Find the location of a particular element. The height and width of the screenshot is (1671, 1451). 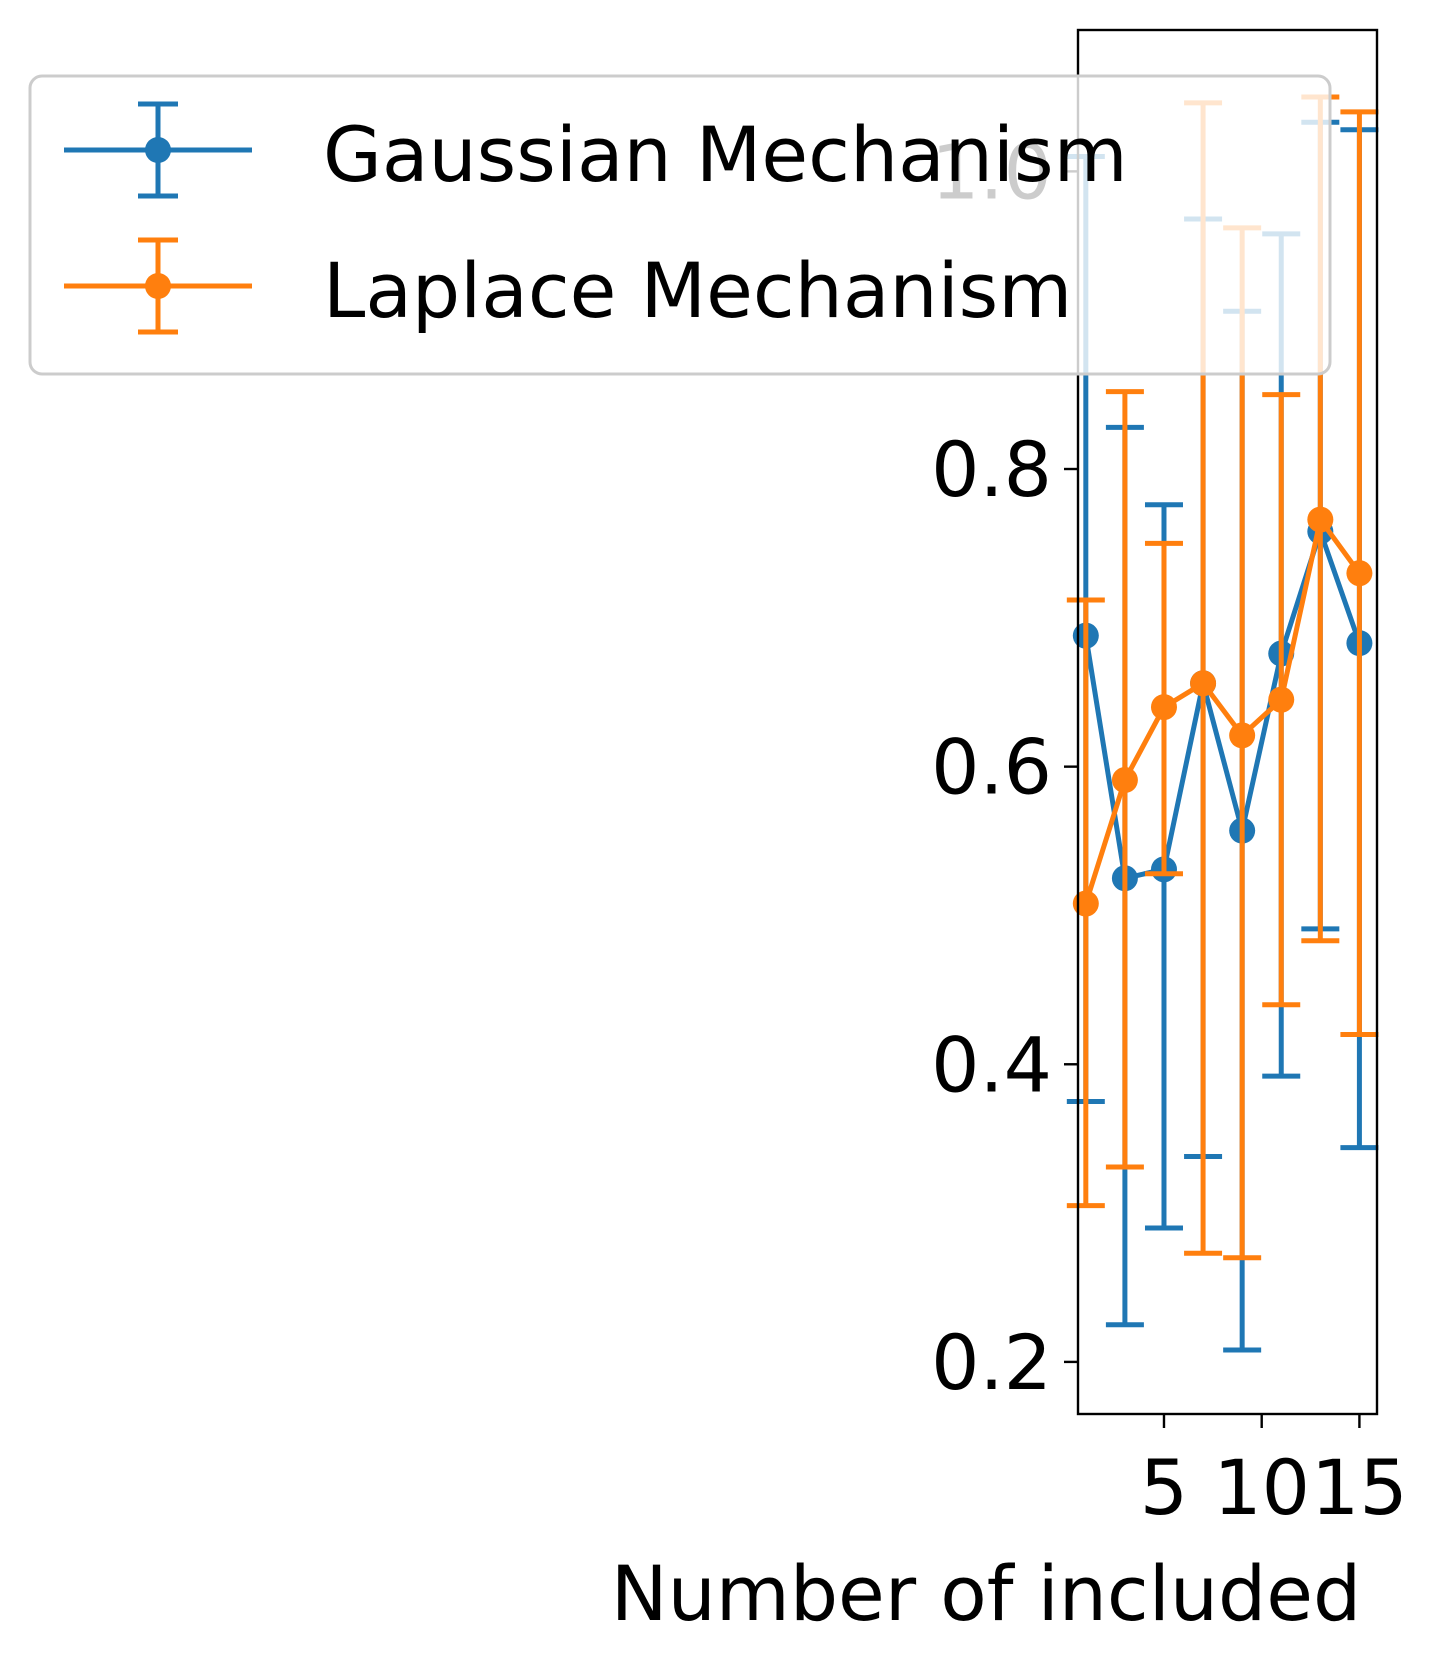

y-tick-label: 0.6 is located at coordinates (991, 767).